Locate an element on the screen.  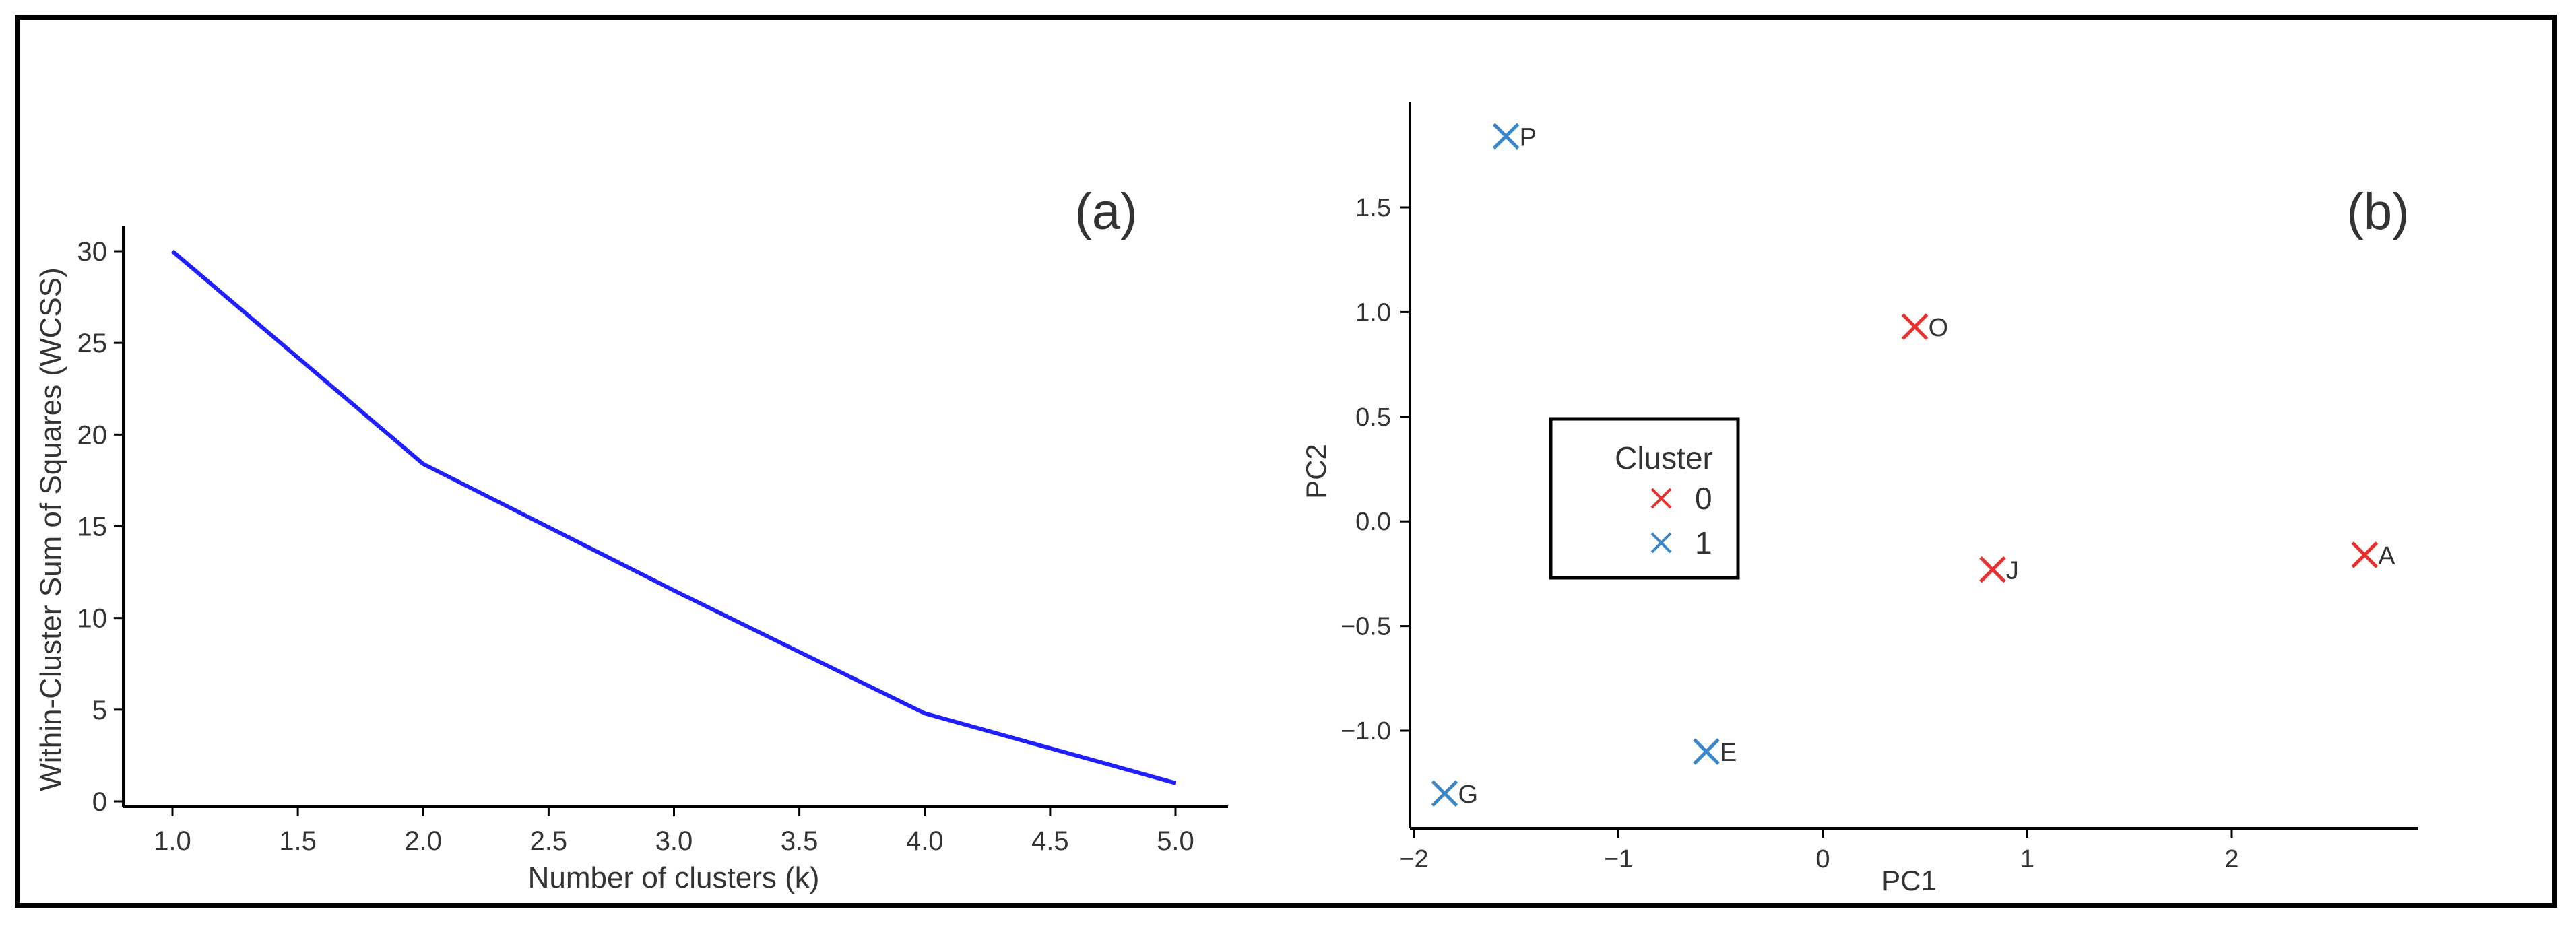
scatter-point-p: P is located at coordinates (1515, 137).